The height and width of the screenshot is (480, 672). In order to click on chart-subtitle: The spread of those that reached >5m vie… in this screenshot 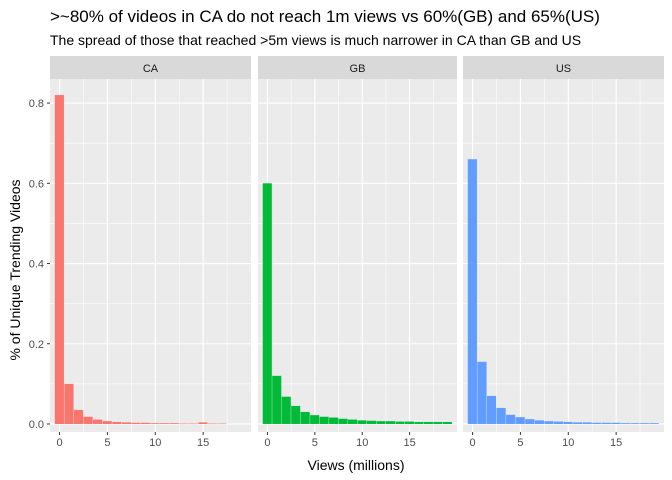, I will do `click(315, 40)`.